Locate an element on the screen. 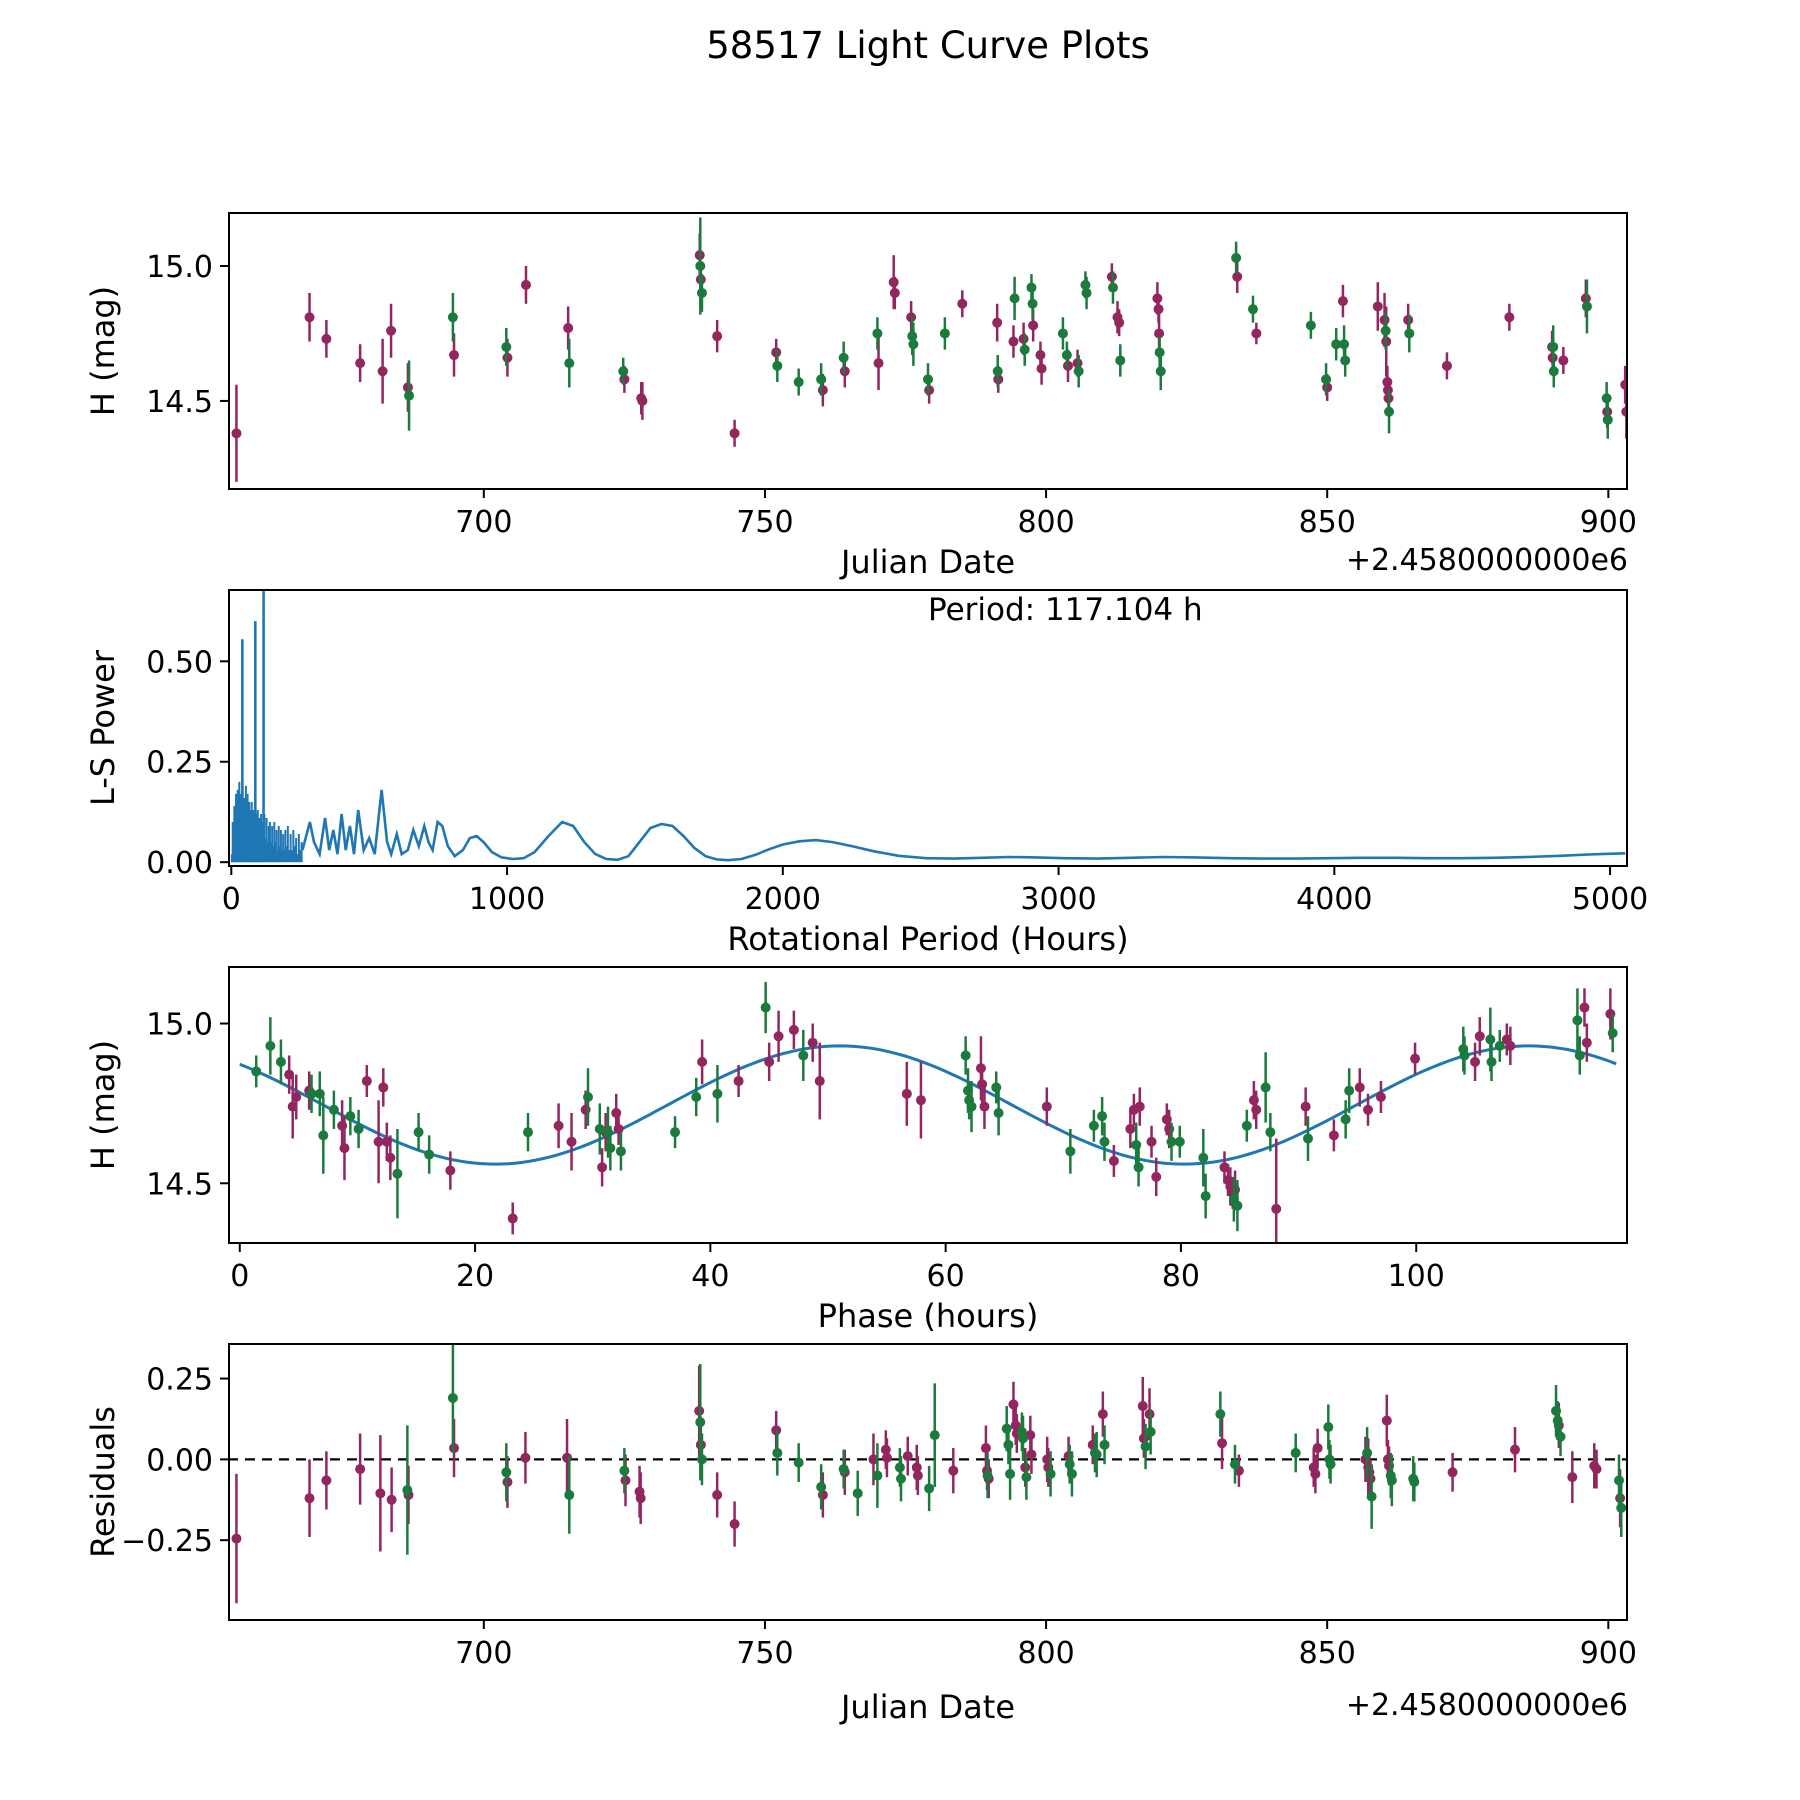  sinusoid-fit-curve is located at coordinates (928, 1105).